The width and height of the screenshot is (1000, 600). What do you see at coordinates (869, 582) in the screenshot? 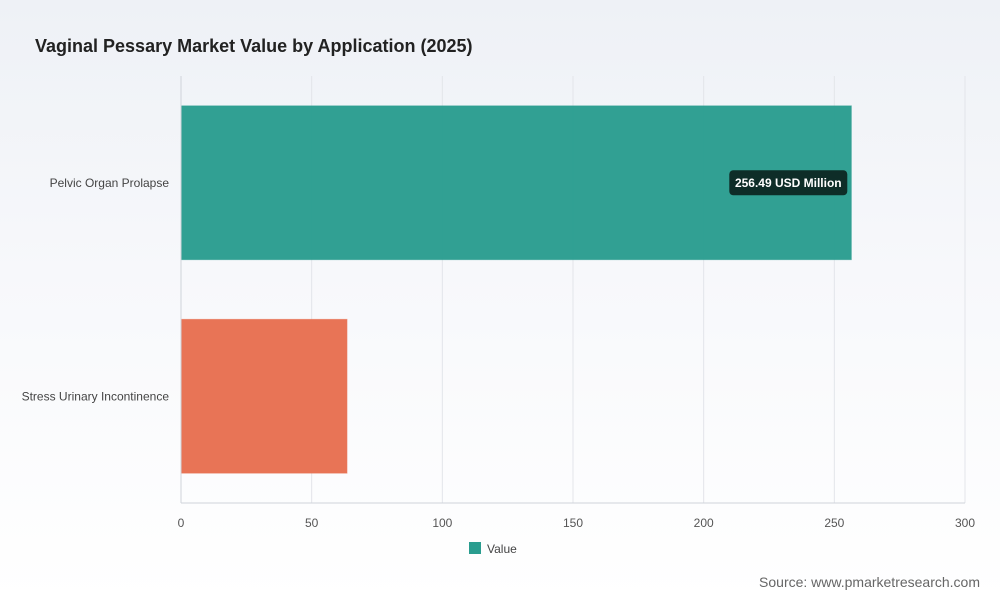
I see `source-note: Source: www.pmarketresearch.com` at bounding box center [869, 582].